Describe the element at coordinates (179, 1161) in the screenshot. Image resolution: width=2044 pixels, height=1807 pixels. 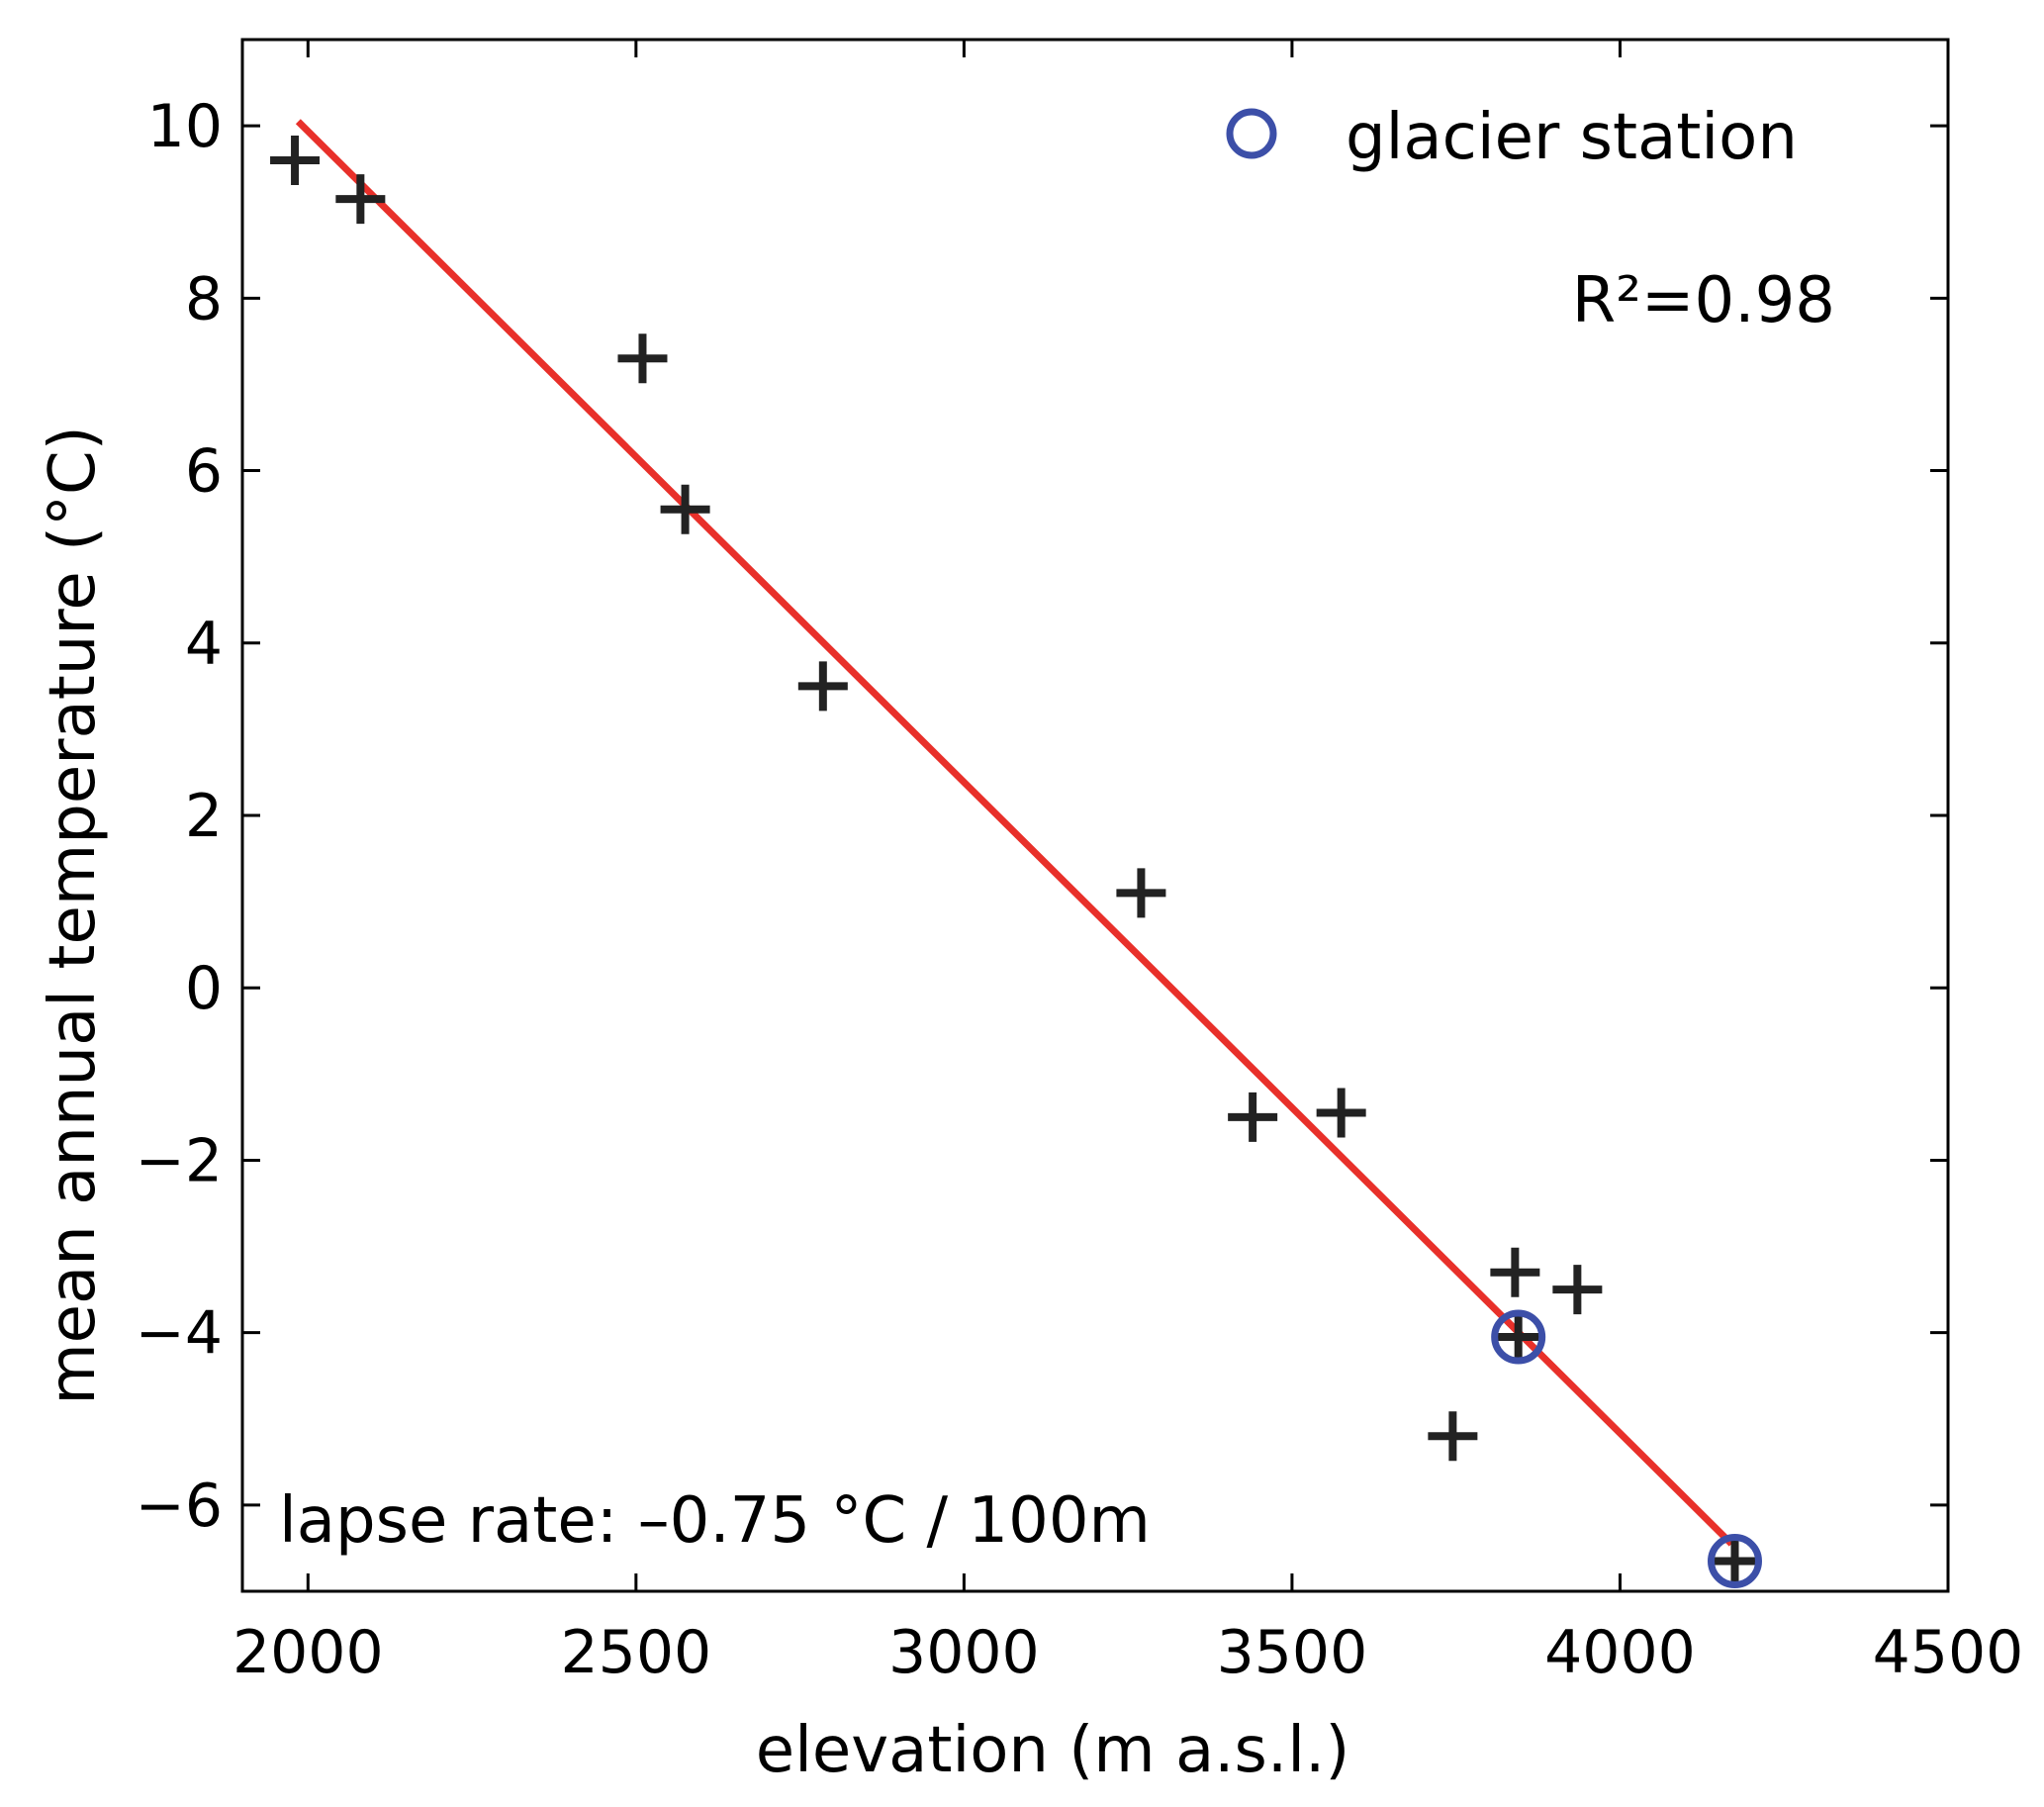
I see `y-tick-label-2: −2` at that location.